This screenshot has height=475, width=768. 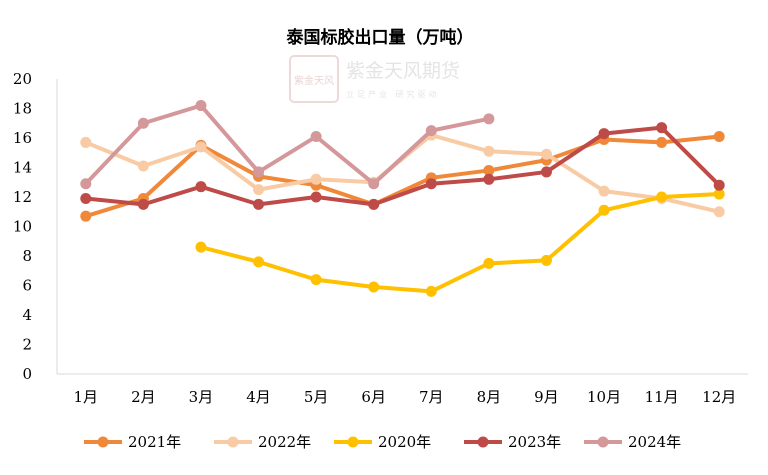 What do you see at coordinates (403, 71) in the screenshot?
I see `watermark-company: 紫金天风期货` at bounding box center [403, 71].